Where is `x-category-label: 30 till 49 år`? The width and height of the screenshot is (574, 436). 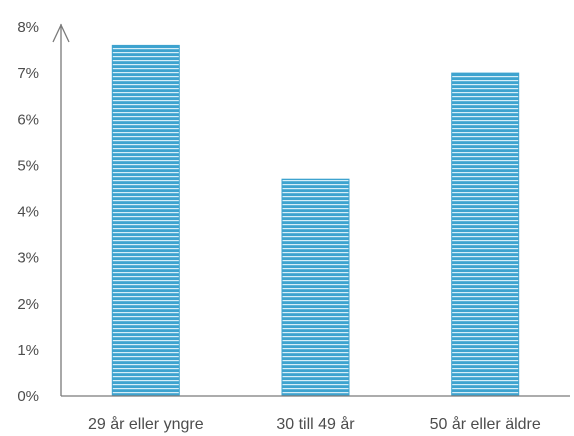
x-category-label: 30 till 49 år is located at coordinates (315, 424).